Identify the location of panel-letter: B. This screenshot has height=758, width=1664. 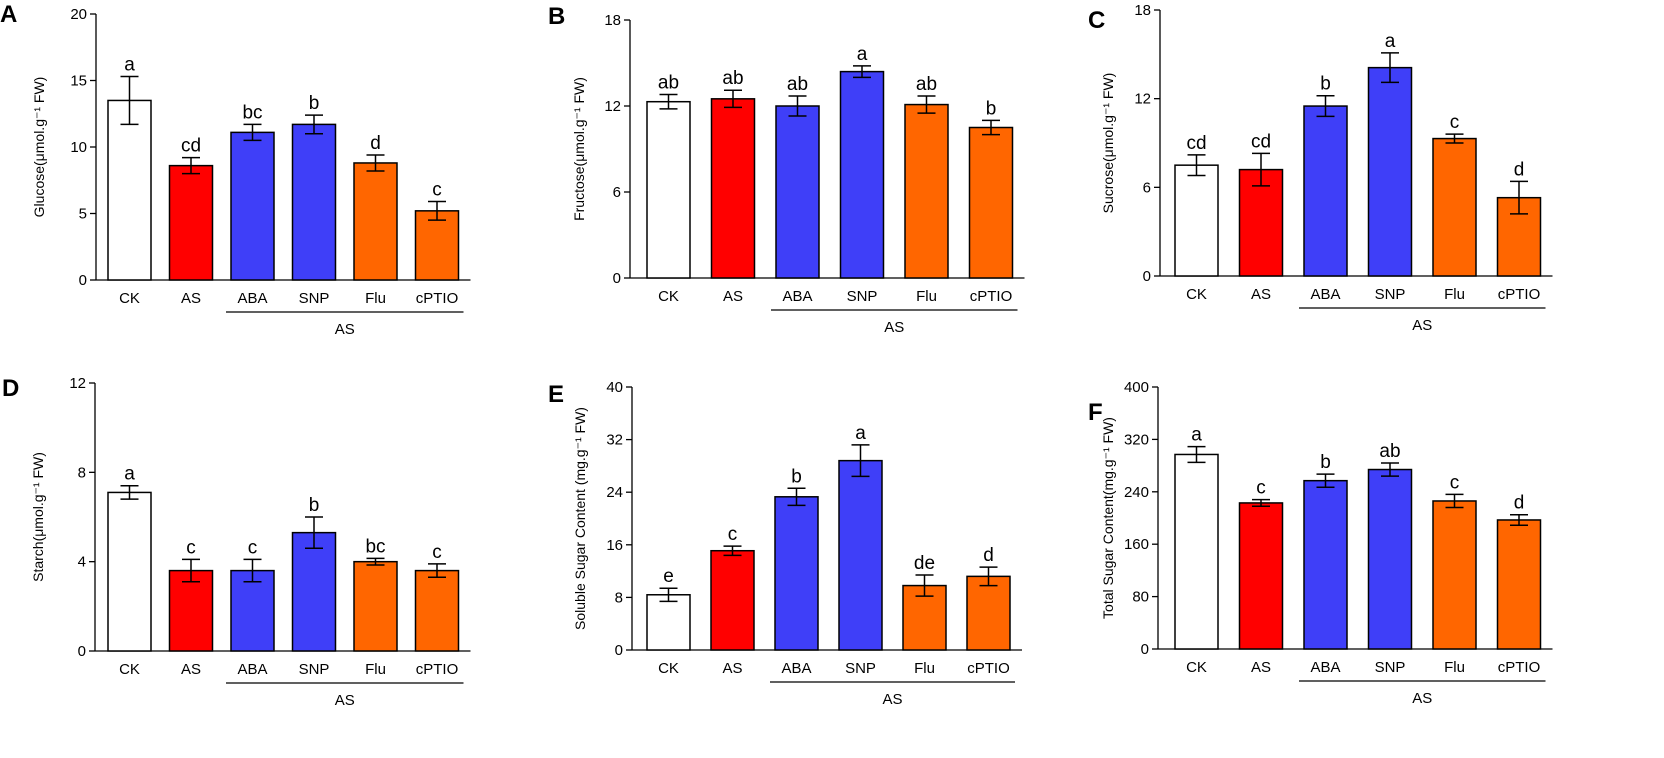
(556, 16).